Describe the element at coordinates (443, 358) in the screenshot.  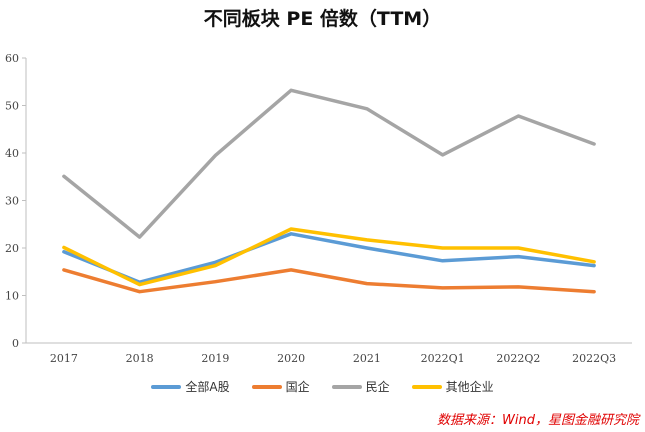
I see `x-tick-label: 2022Q1` at that location.